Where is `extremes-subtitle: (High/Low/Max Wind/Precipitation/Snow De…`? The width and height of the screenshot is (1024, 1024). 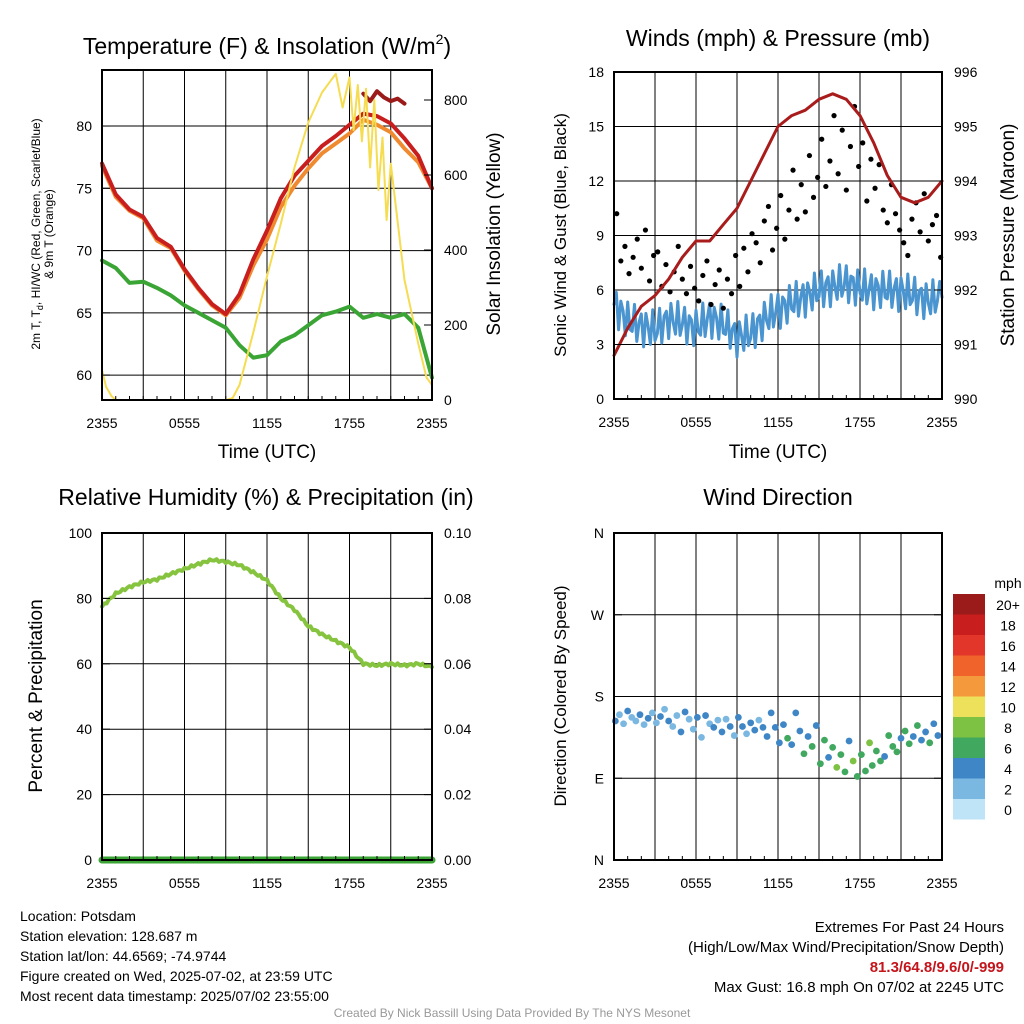
extremes-subtitle: (High/Low/Max Wind/Precipitation/Snow De… is located at coordinates (846, 947).